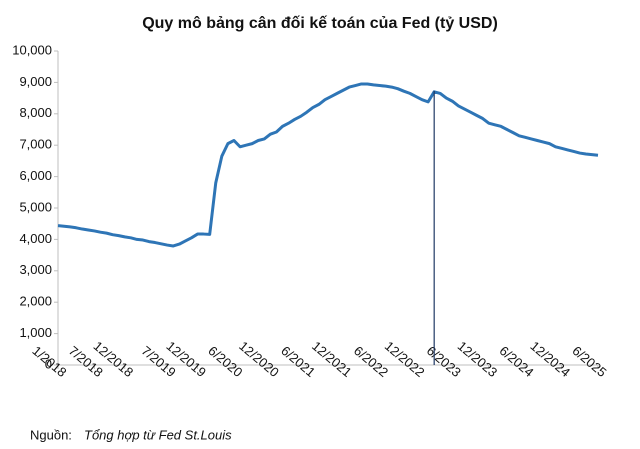 Image resolution: width=640 pixels, height=449 pixels. What do you see at coordinates (35, 301) in the screenshot?
I see `y-tick-label: 2,000` at bounding box center [35, 301].